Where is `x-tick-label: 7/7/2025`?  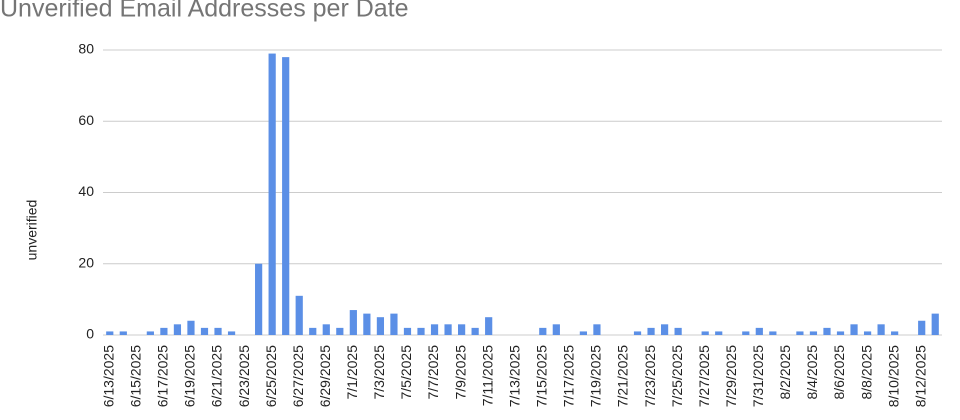 x-tick-label: 7/7/2025 is located at coordinates (433, 372).